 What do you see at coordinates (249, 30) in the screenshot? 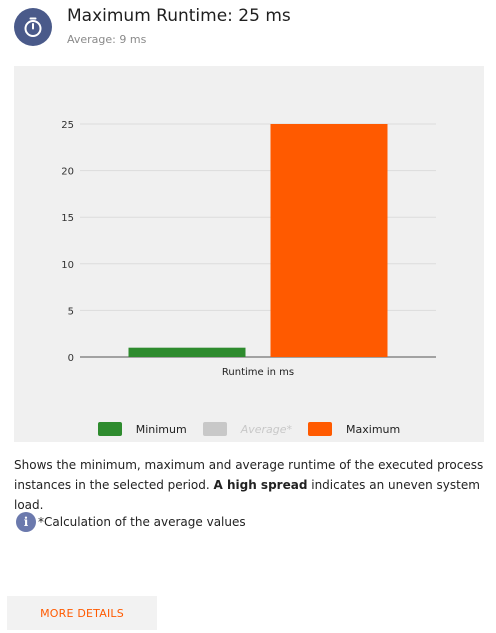
I see `header: Maximum Runtime: 25 ms Average: 9 ms` at bounding box center [249, 30].